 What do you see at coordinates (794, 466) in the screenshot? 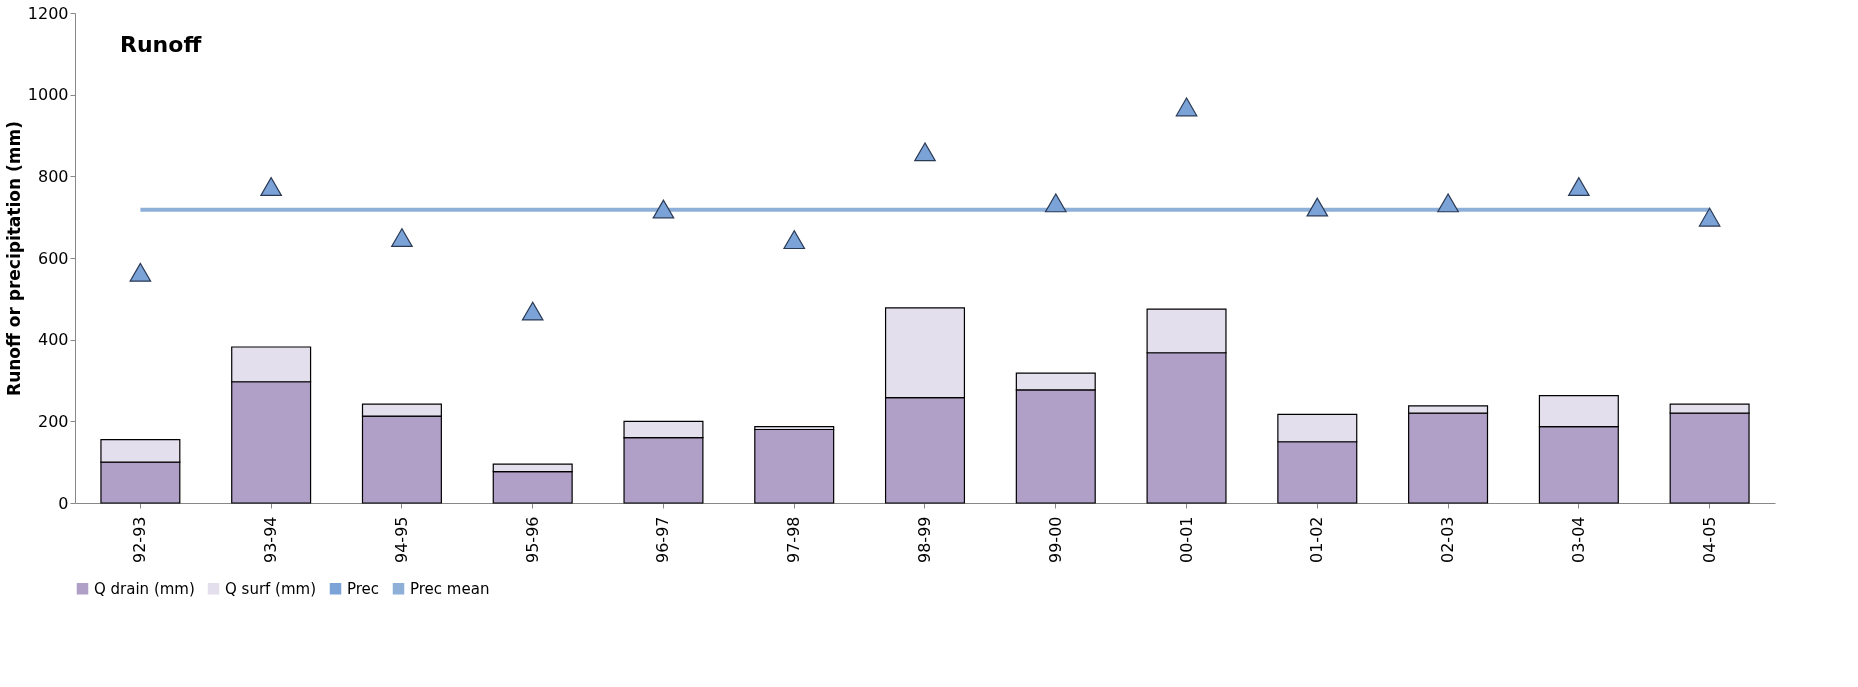
I see `bar` at bounding box center [794, 466].